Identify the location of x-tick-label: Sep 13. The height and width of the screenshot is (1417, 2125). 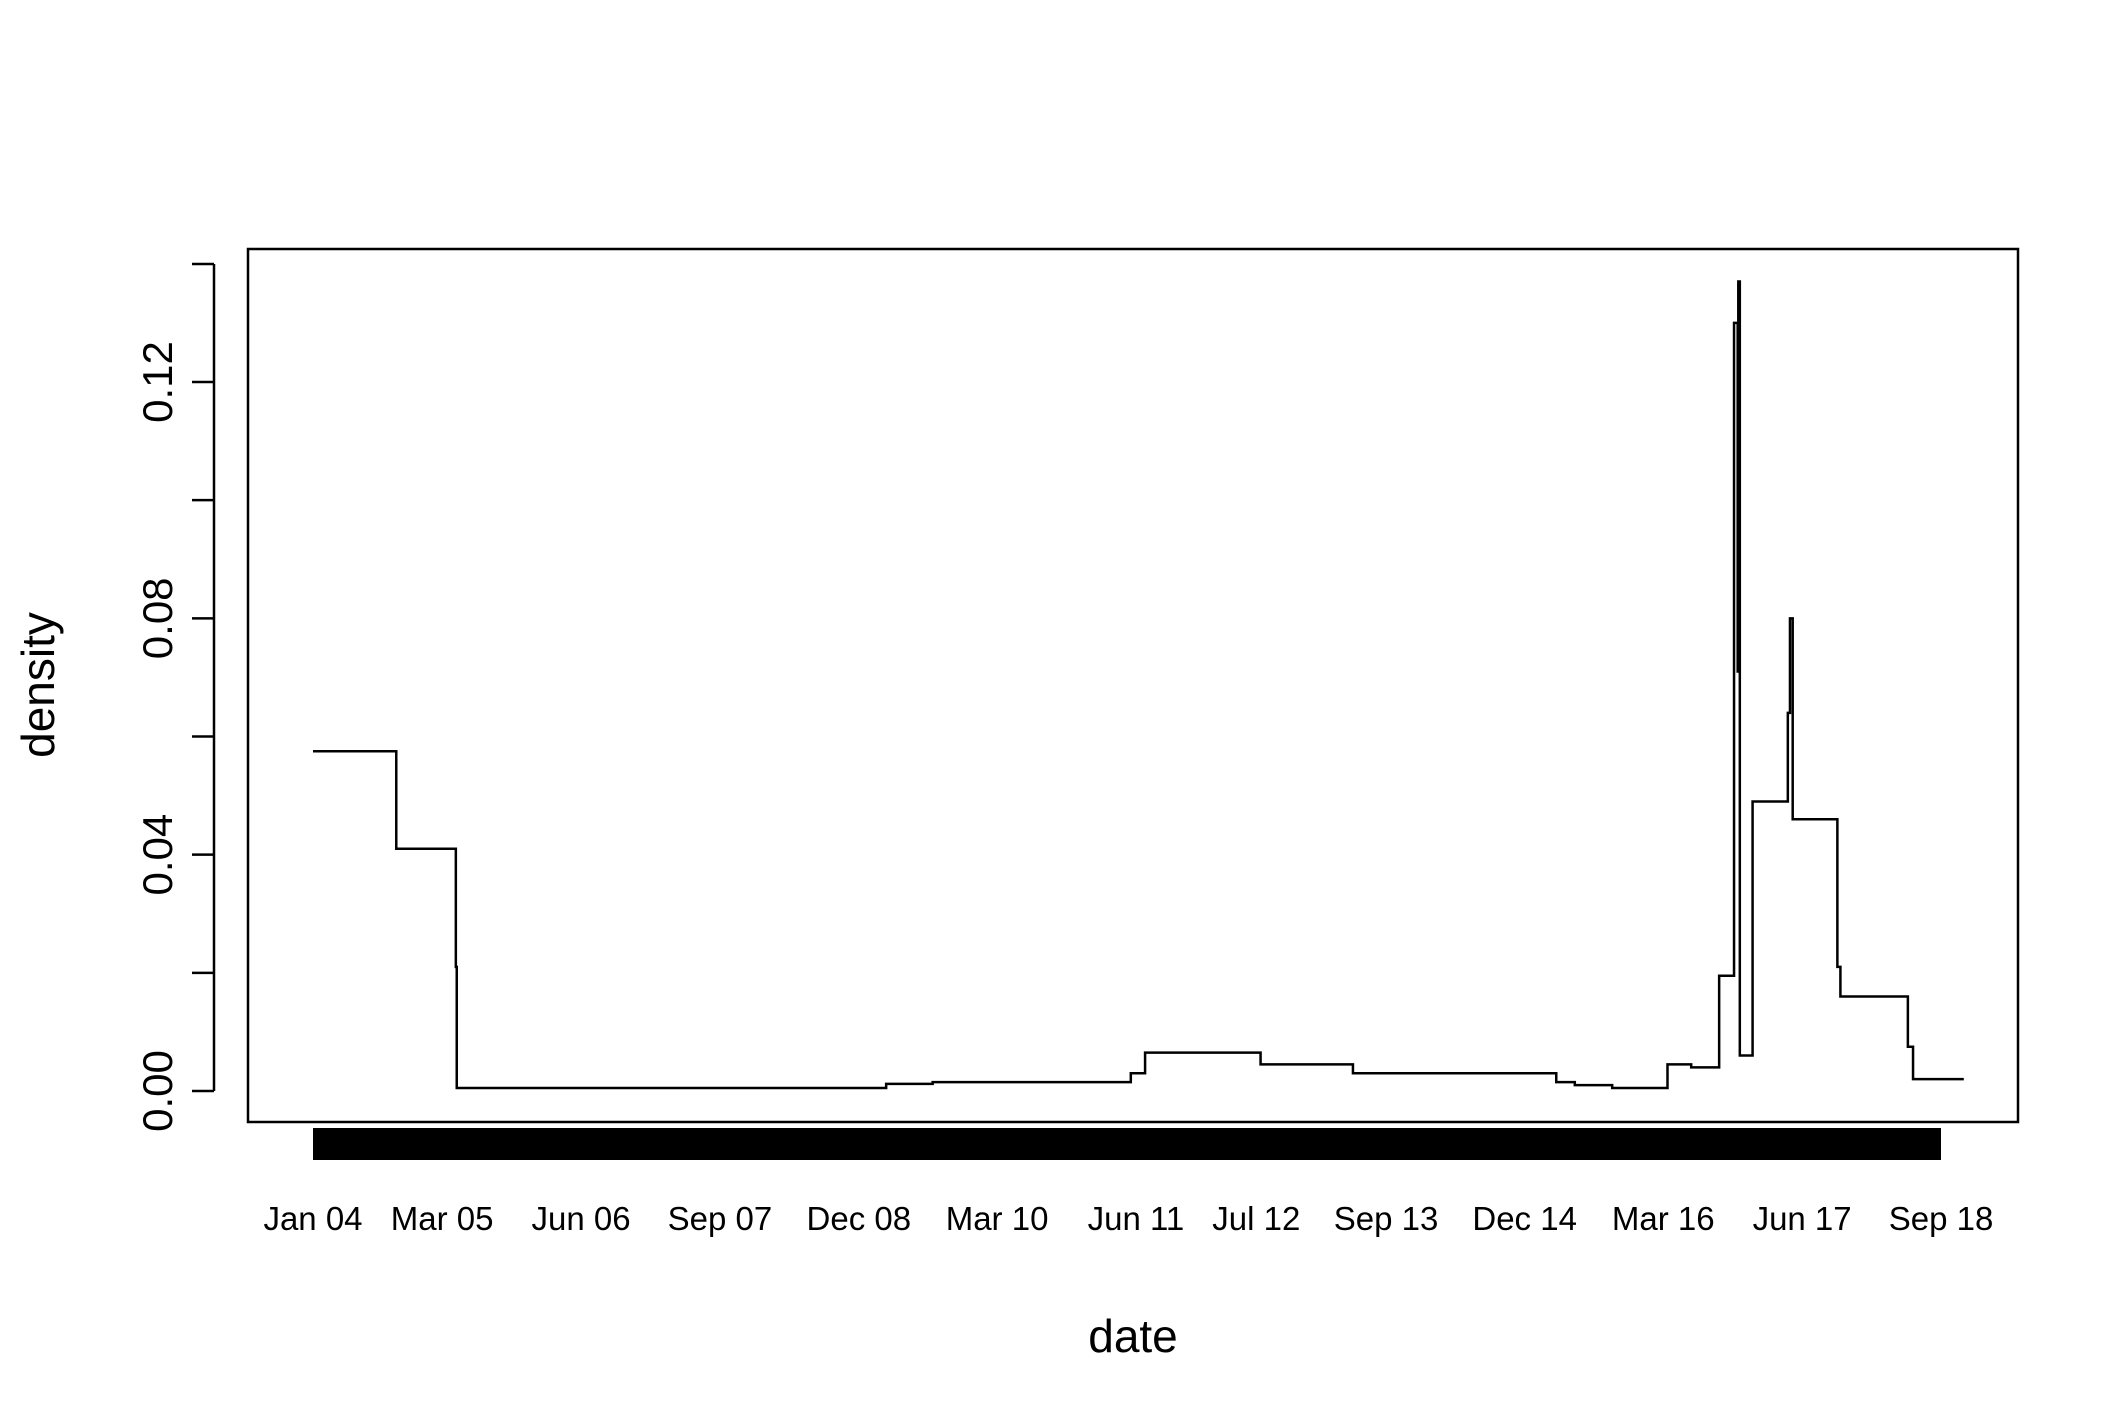
(1386, 1218).